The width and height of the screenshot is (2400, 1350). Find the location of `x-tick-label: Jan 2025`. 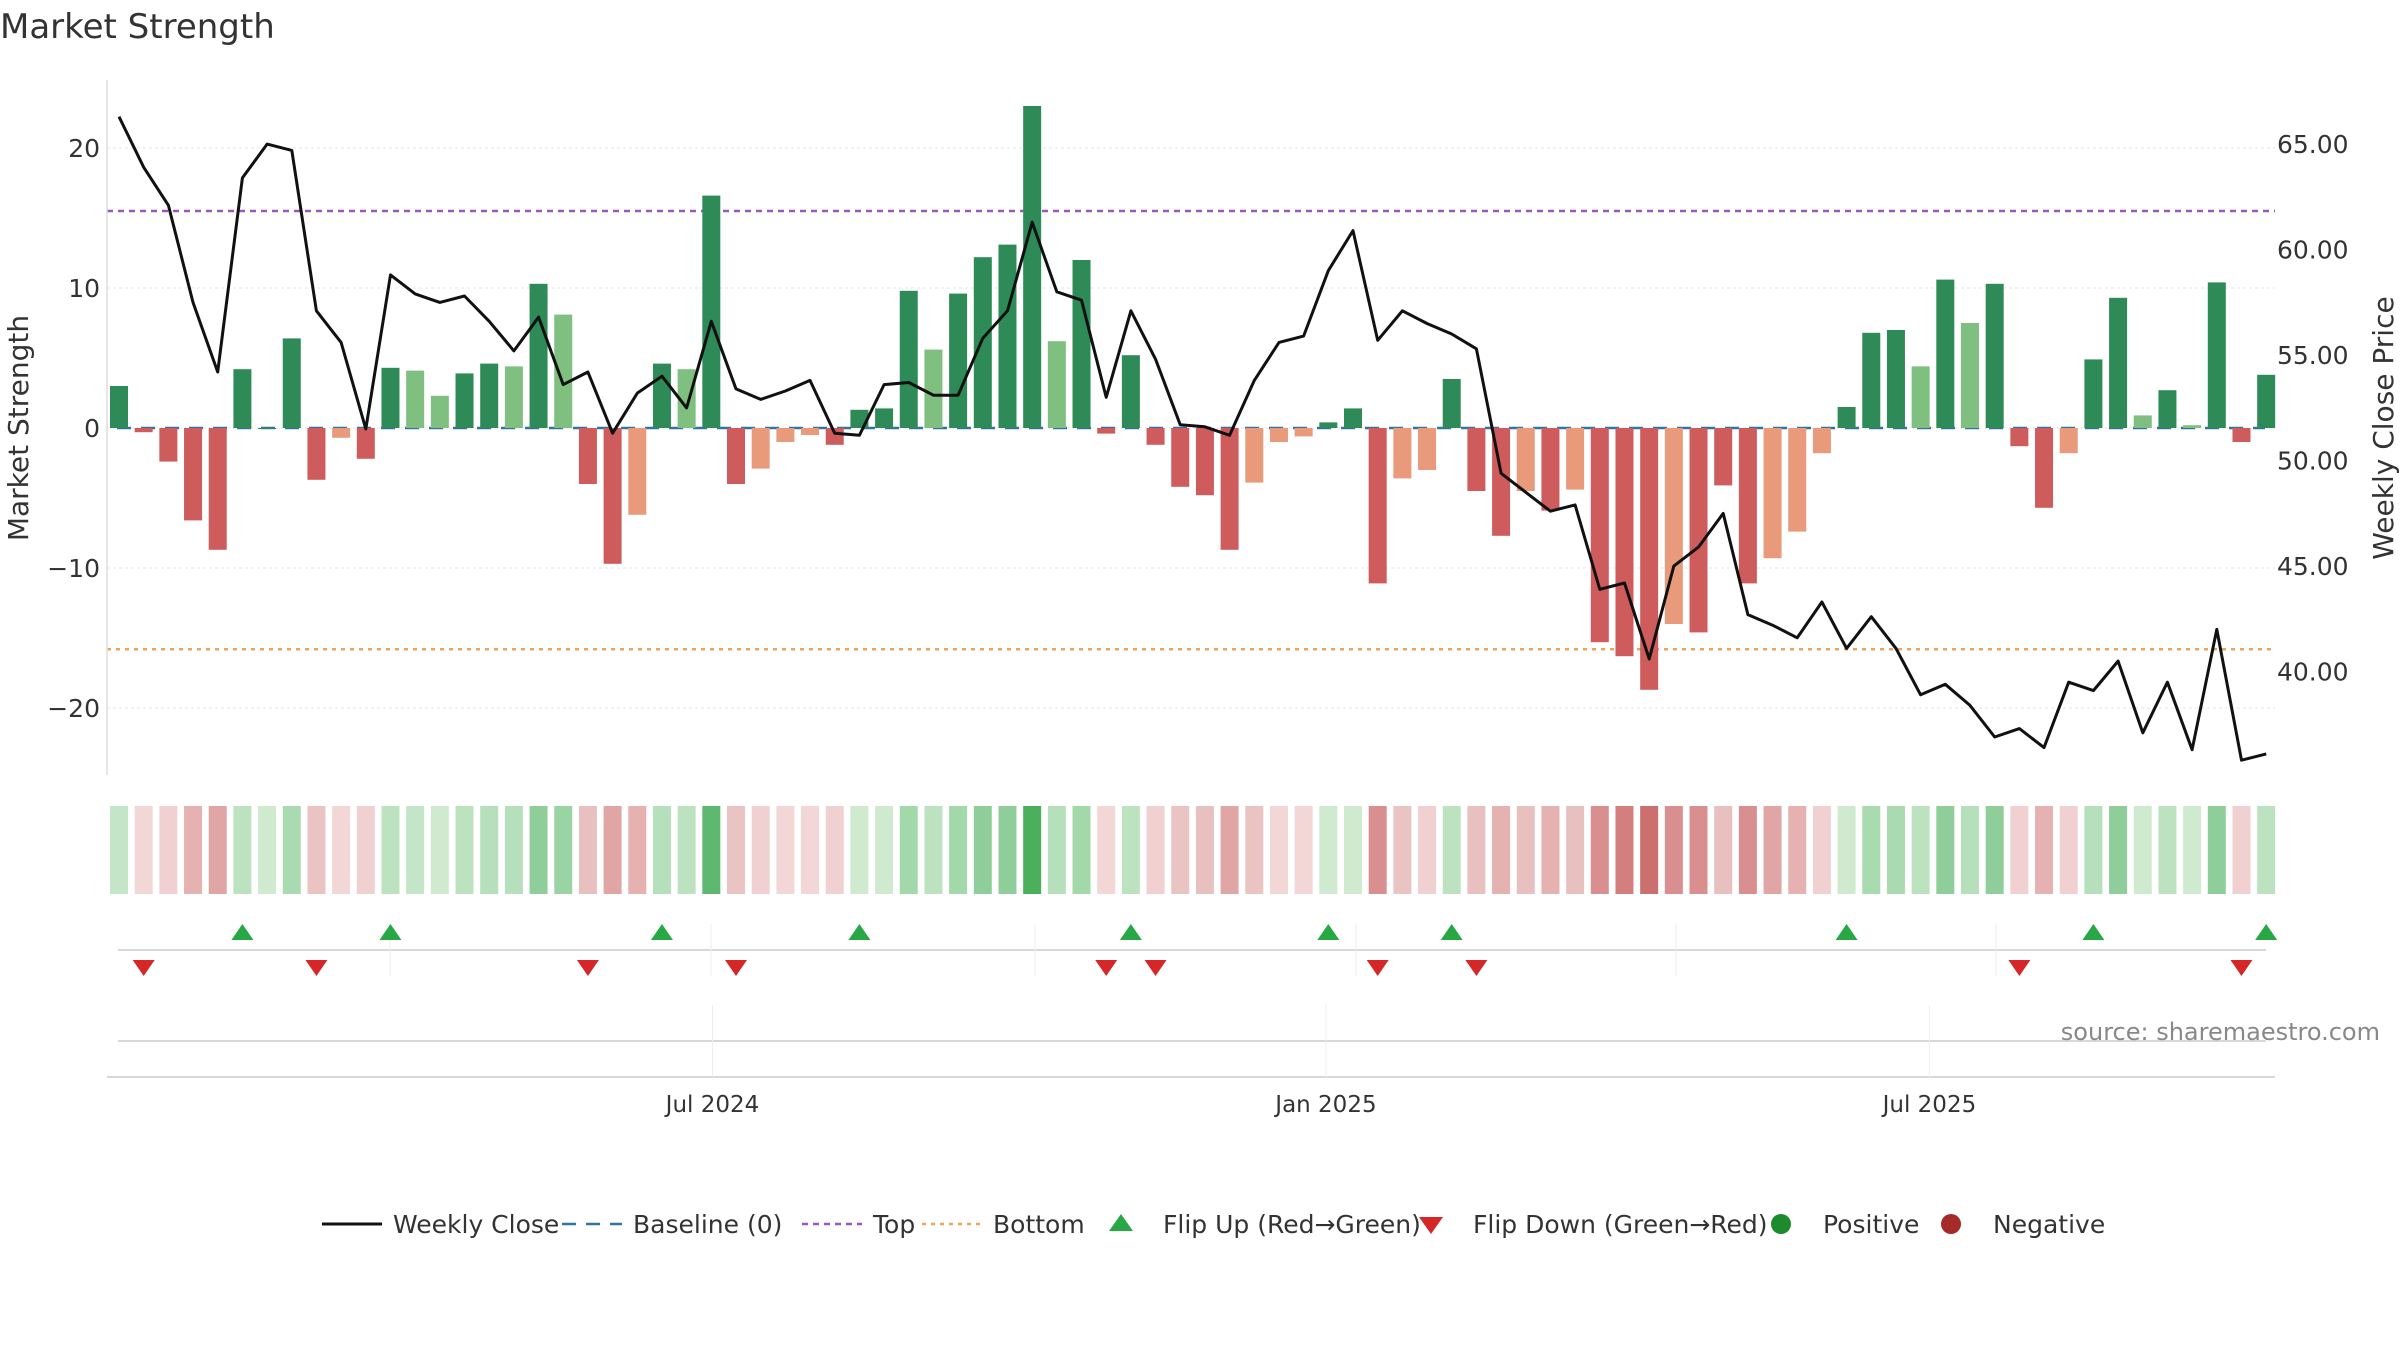

x-tick-label: Jan 2025 is located at coordinates (1324, 1105).